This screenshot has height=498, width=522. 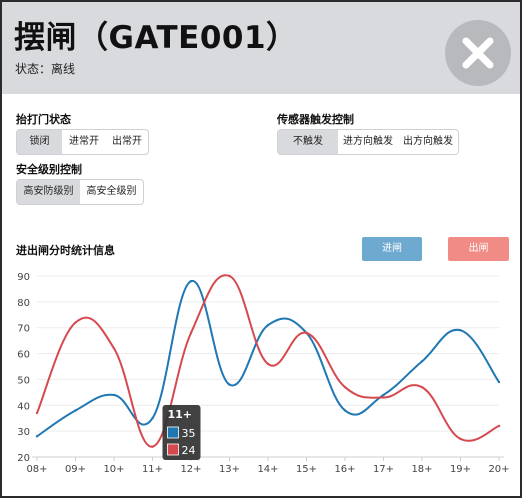 What do you see at coordinates (189, 450) in the screenshot?
I see `tooltip-value: 24` at bounding box center [189, 450].